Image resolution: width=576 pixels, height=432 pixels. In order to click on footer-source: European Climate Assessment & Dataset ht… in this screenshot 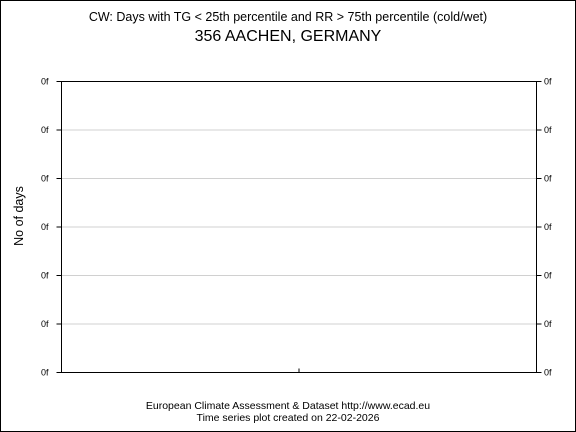, I will do `click(288, 406)`.